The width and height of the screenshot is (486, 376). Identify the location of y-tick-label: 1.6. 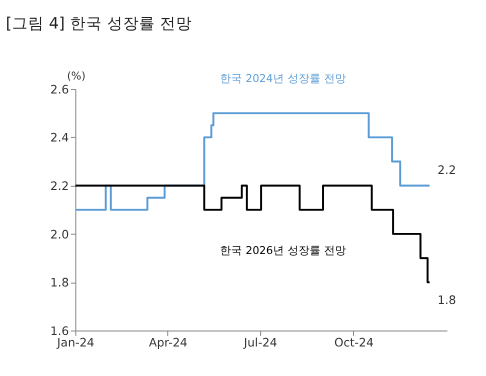
(59, 331).